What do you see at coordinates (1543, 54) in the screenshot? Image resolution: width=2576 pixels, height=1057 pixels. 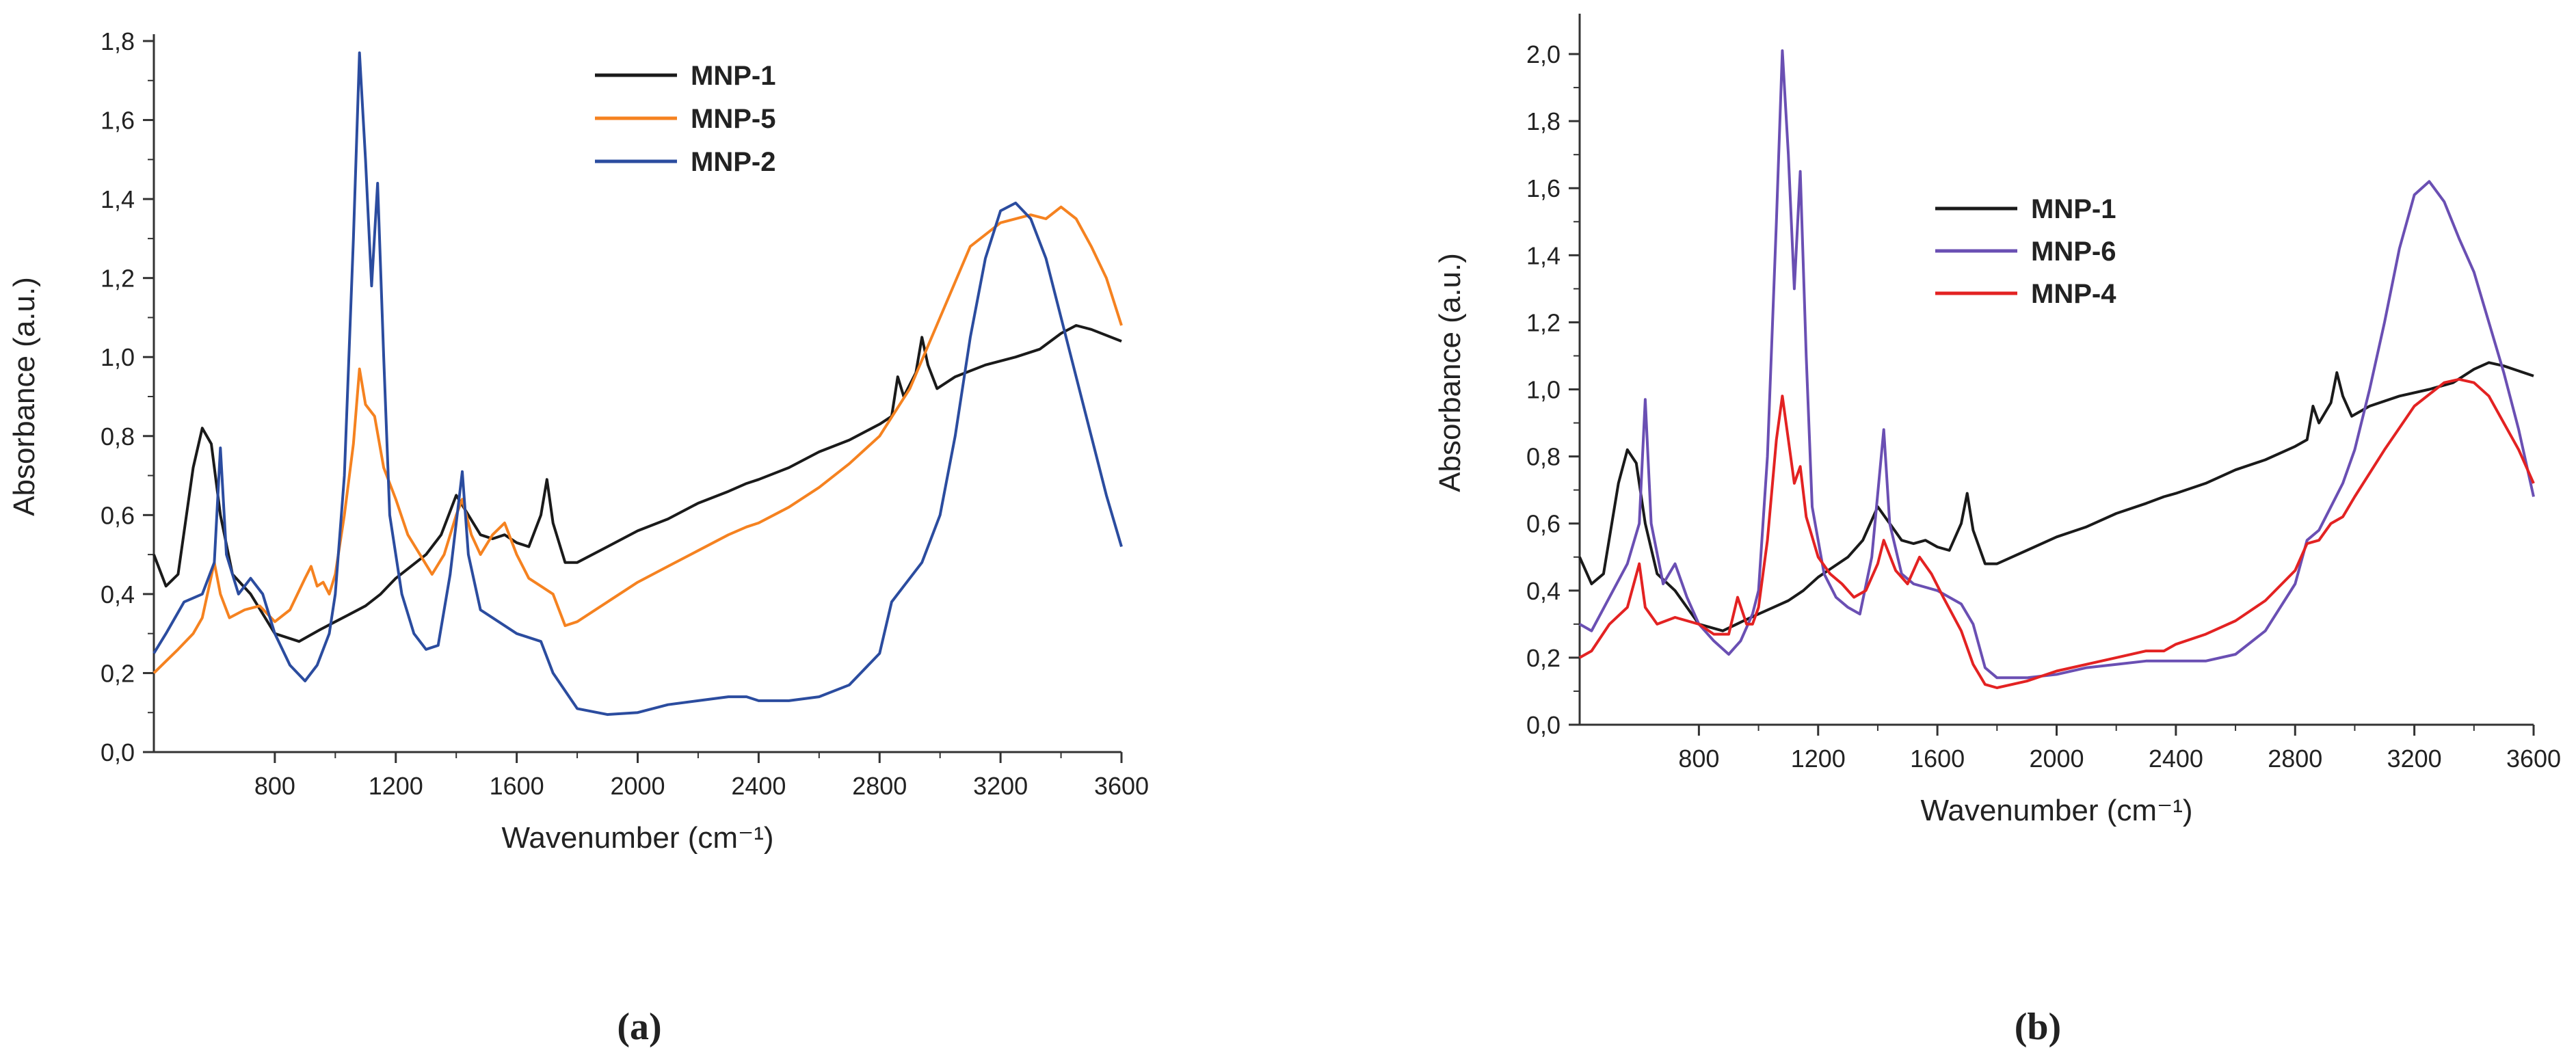 I see `y-tick-label: 2,0` at bounding box center [1543, 54].